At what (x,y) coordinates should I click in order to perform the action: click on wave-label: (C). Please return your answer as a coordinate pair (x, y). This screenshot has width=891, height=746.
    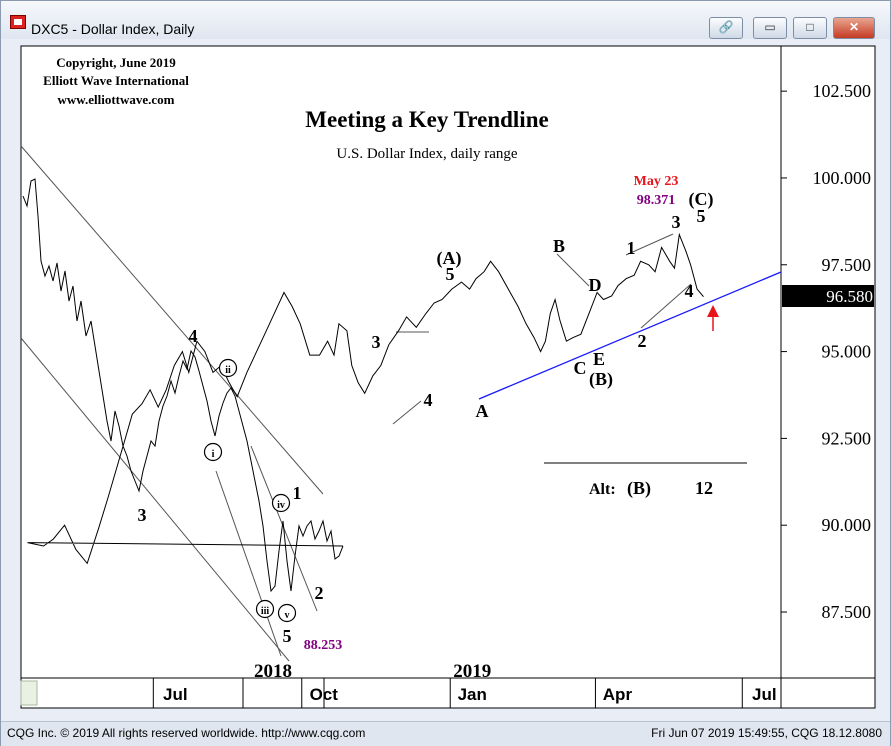
    Looking at the image, I should click on (701, 199).